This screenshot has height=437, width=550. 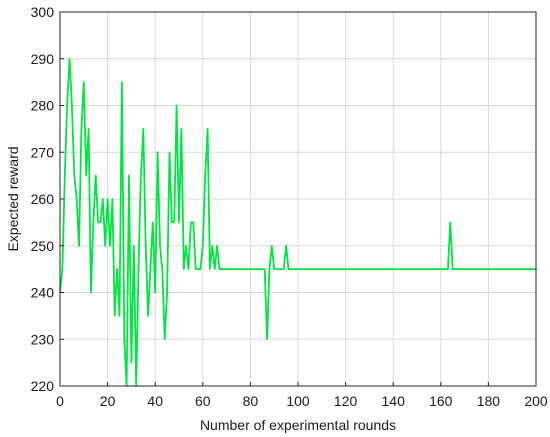 What do you see at coordinates (60, 401) in the screenshot?
I see `x-tick-label: 0` at bounding box center [60, 401].